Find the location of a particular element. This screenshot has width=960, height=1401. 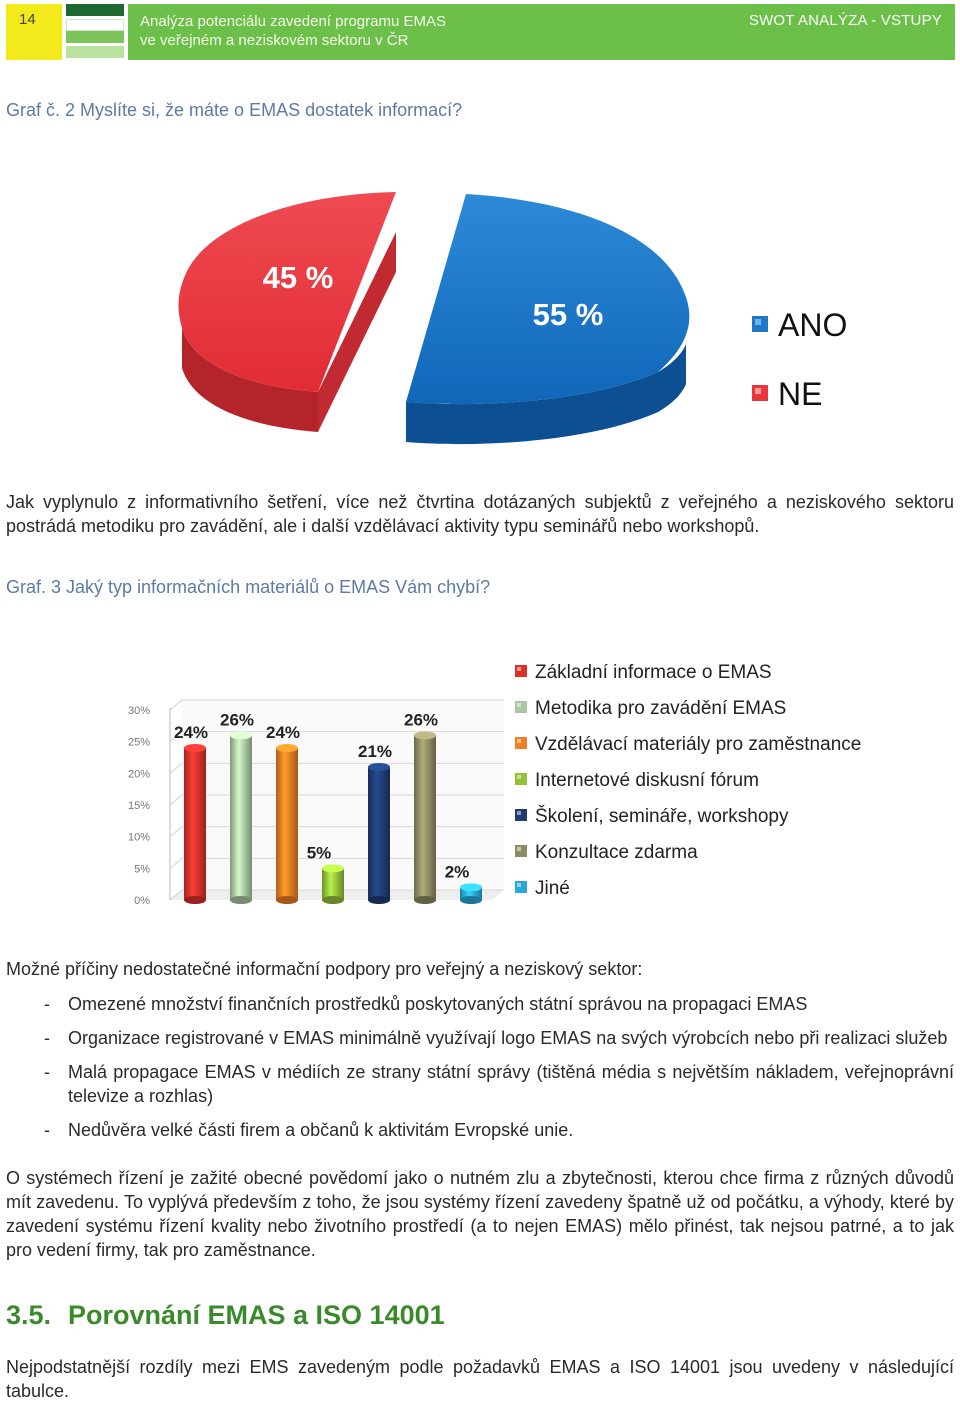

section-heading: 3.5. Porovnání EMAS a ISO 14001 is located at coordinates (225, 1315).